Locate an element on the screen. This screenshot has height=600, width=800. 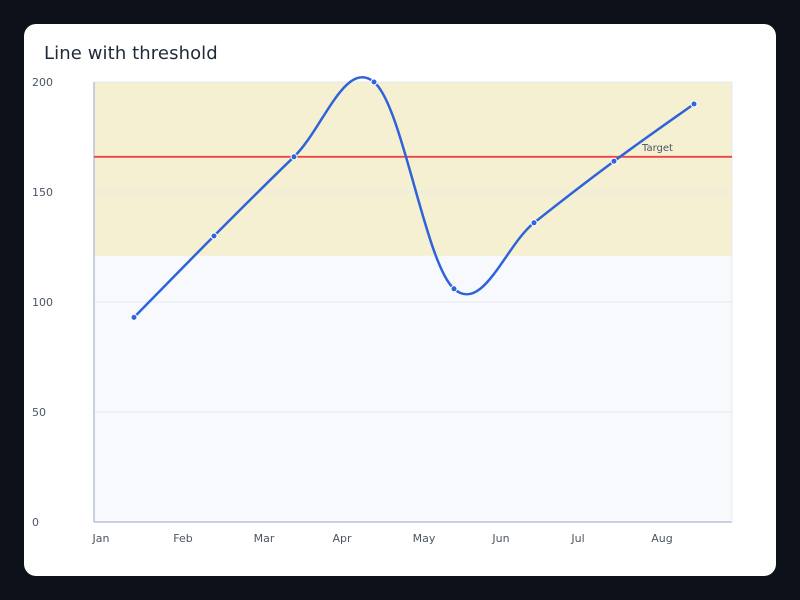
x-tick-label: Apr is located at coordinates (342, 538).